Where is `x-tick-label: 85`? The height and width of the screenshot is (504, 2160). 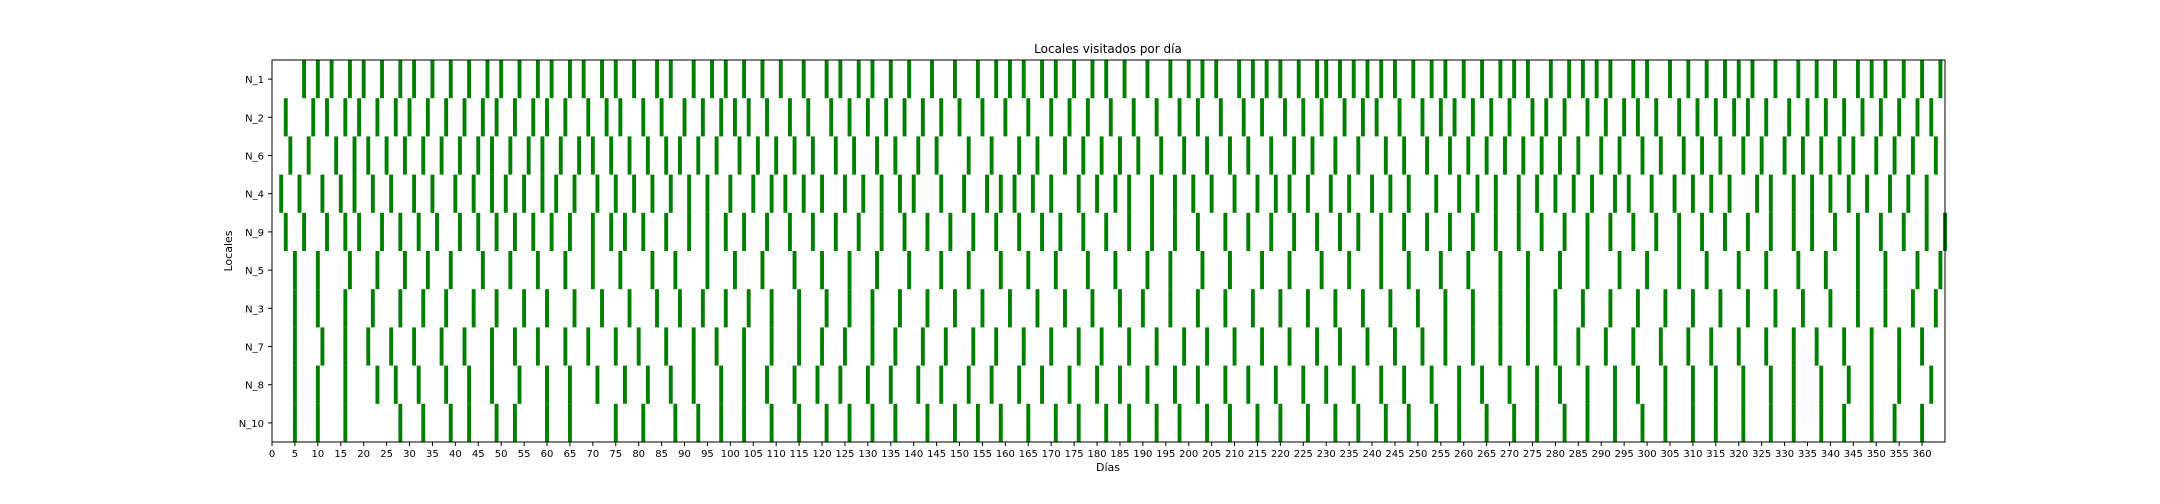 x-tick-label: 85 is located at coordinates (661, 454).